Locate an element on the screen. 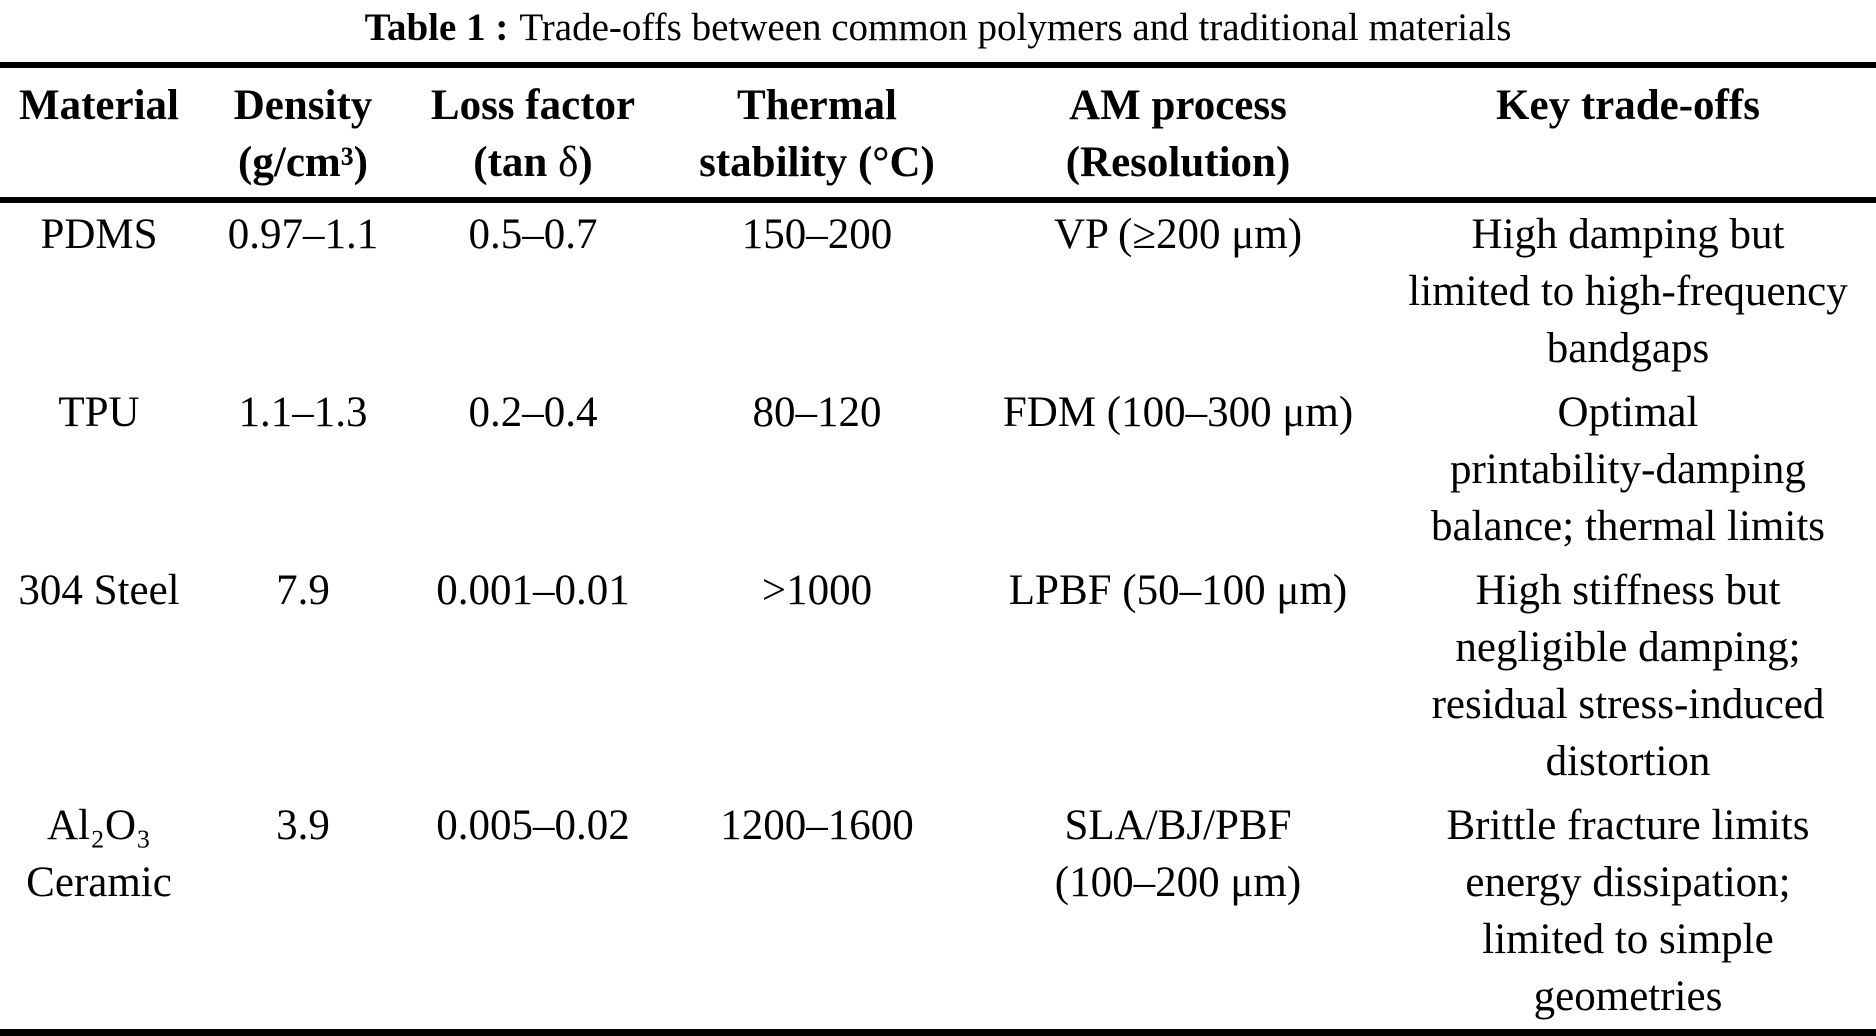 The height and width of the screenshot is (1036, 1876). tan-close: ) is located at coordinates (585, 162).